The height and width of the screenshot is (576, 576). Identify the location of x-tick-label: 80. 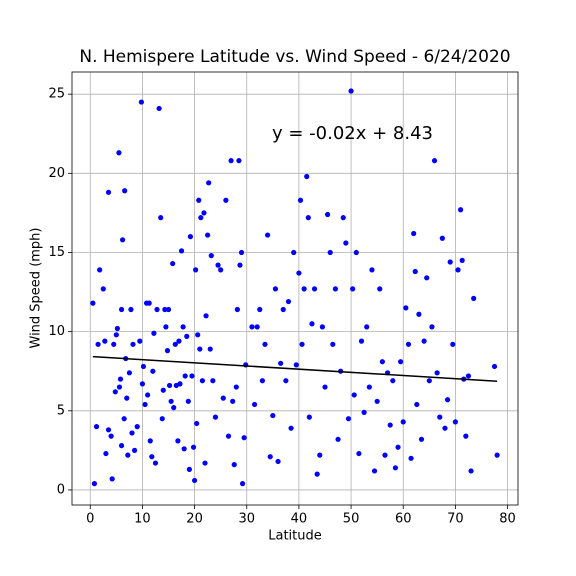
(507, 519).